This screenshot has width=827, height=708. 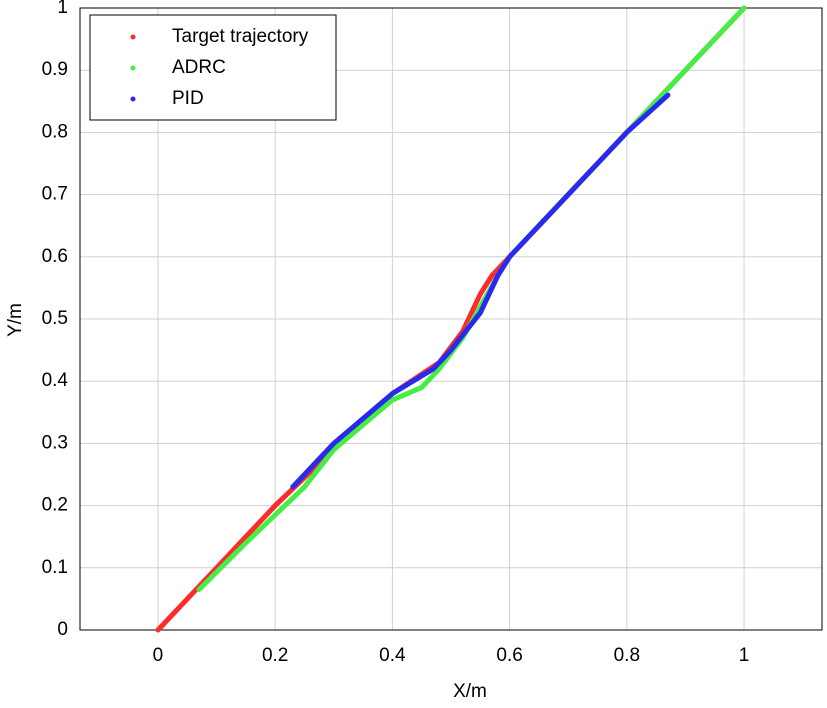 What do you see at coordinates (240, 36) in the screenshot?
I see `legend-label: Target trajectory` at bounding box center [240, 36].